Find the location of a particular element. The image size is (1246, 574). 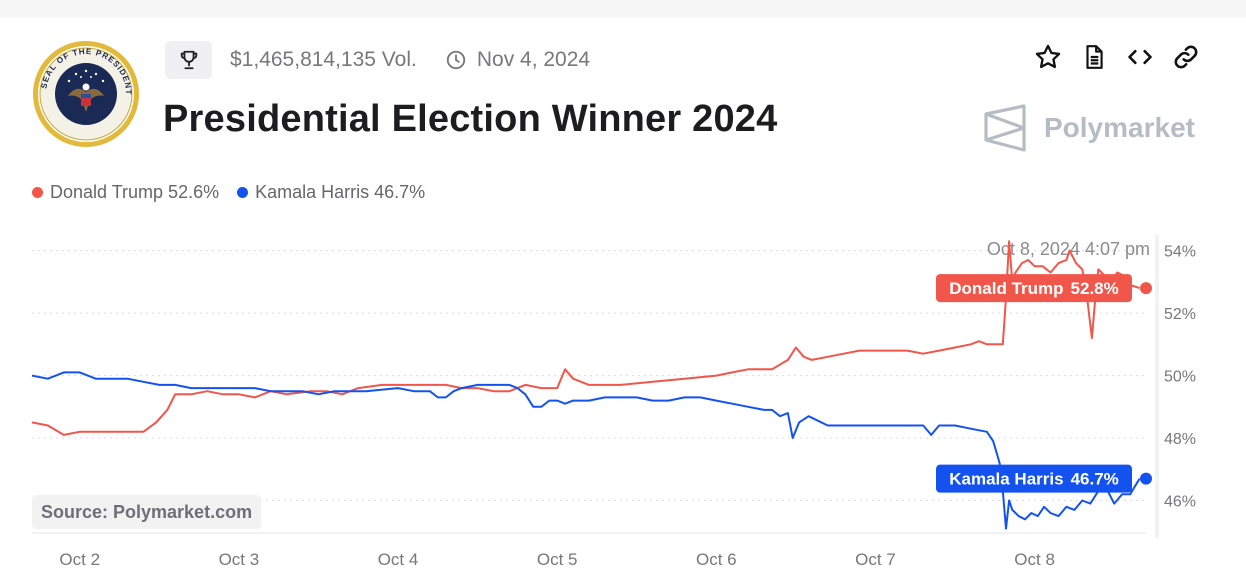

market-meta: $1,465,814,135 Vol. Nov 4, 2024 is located at coordinates (377, 60).